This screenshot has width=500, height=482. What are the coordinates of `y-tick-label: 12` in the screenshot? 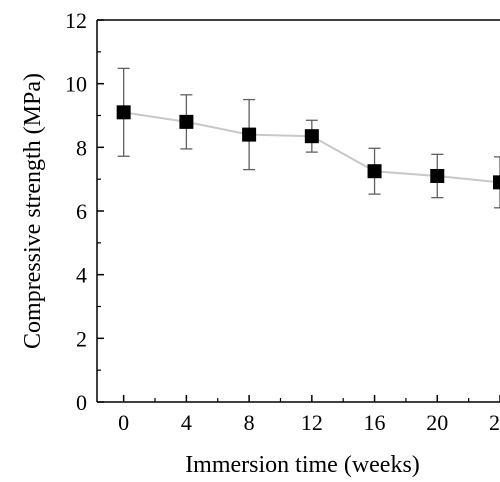 It's located at (76, 20).